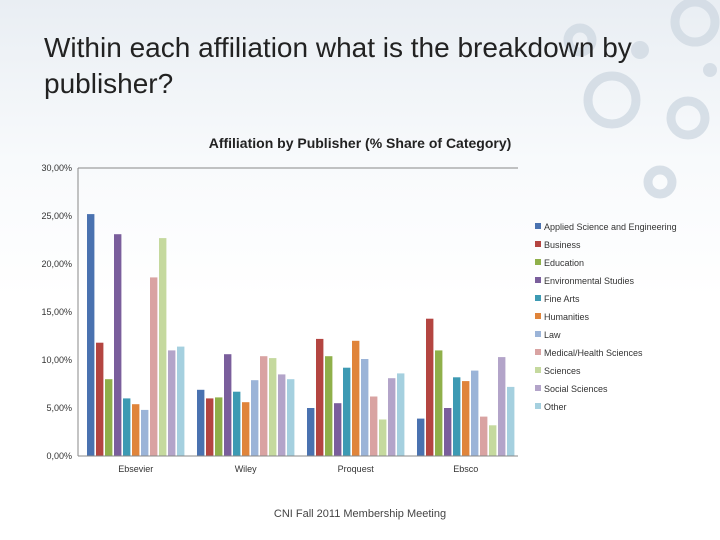 The width and height of the screenshot is (720, 540). I want to click on y-axis-ticks: 0,00% 5,00% 10,00% 15,00% 20,00% 25,00% 30,00%, so click(56, 312).